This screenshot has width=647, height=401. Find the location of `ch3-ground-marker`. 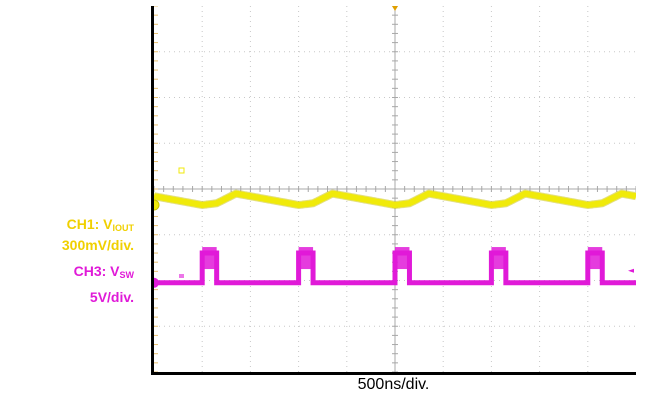

ch3-ground-marker is located at coordinates (156, 282).